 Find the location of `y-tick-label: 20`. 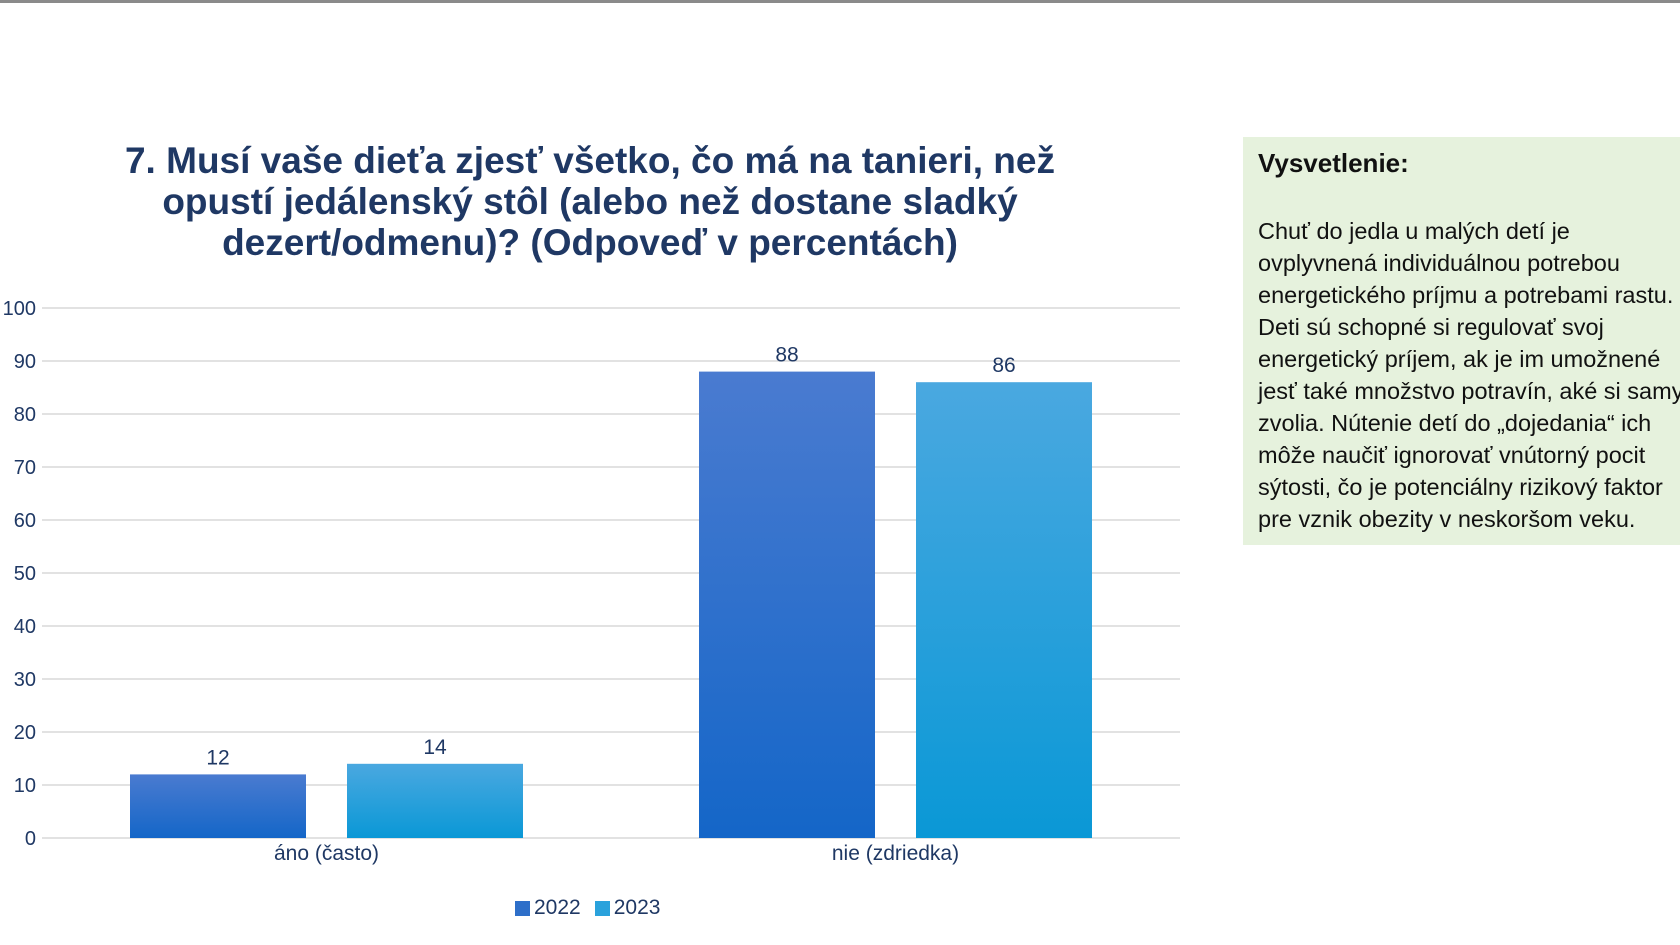

y-tick-label: 20 is located at coordinates (25, 733).